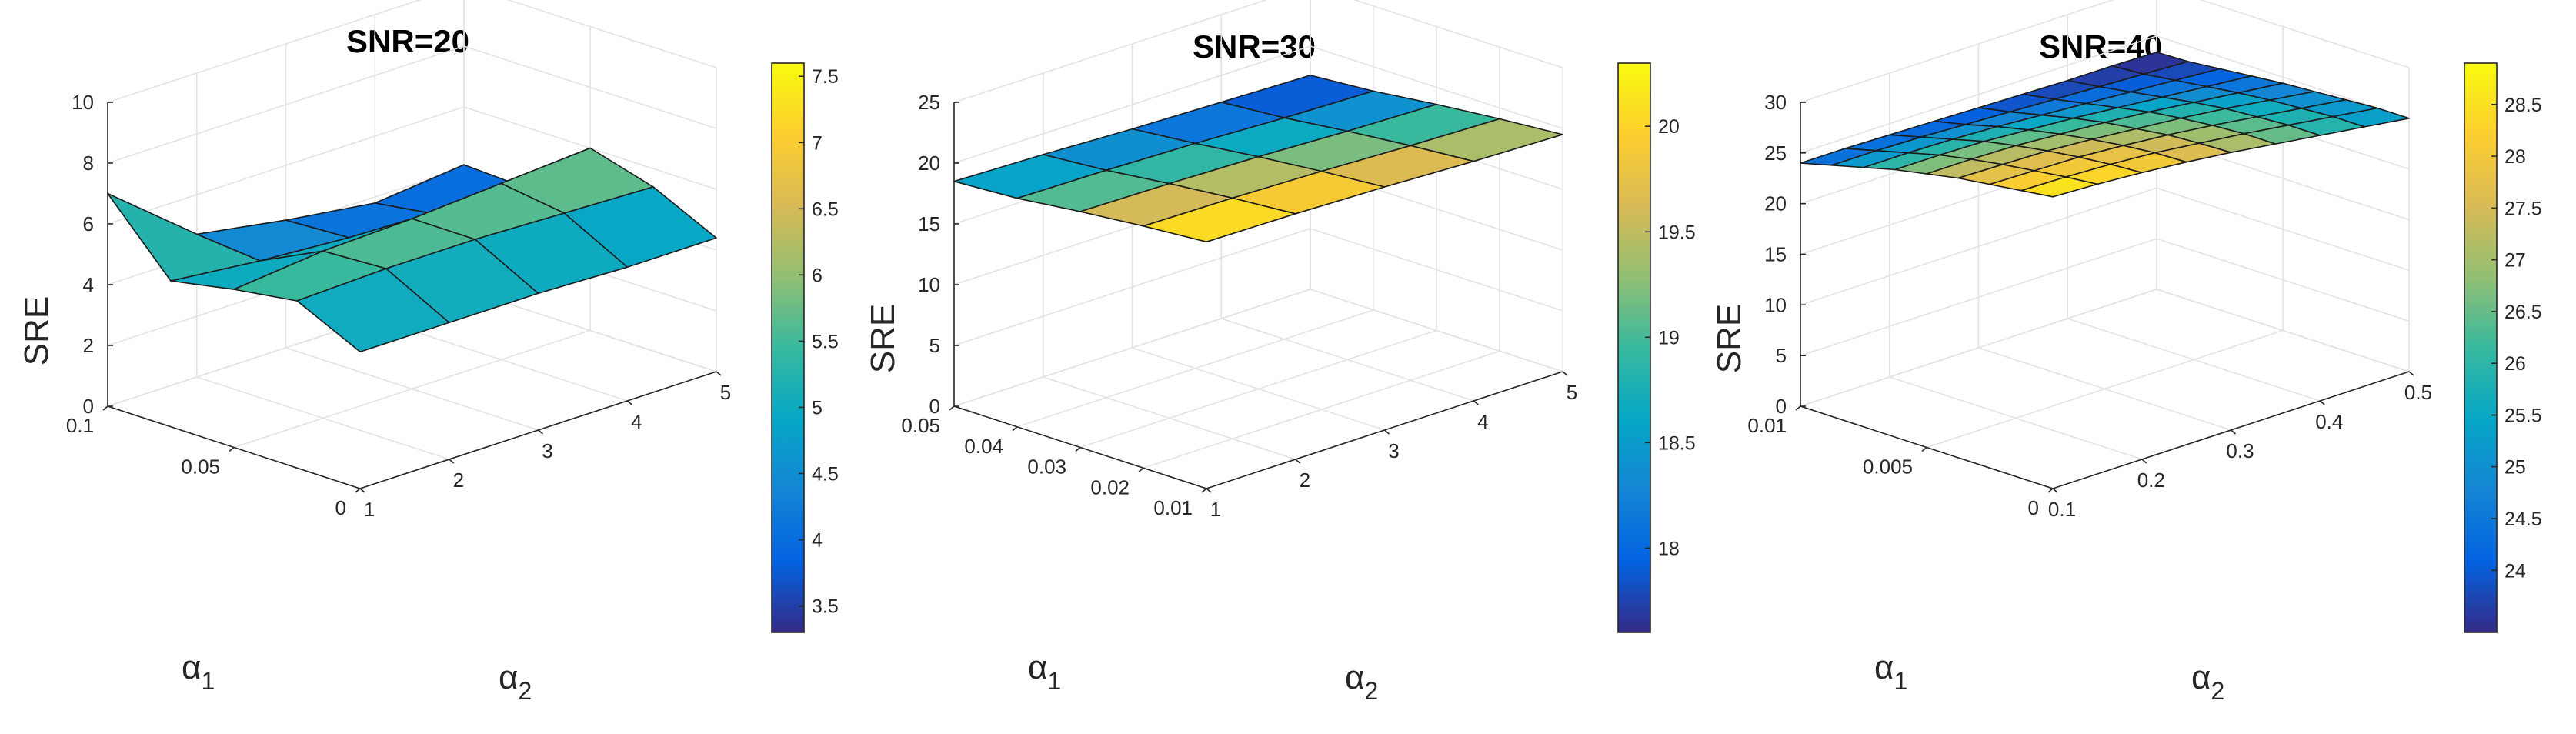 Image resolution: width=2576 pixels, height=734 pixels. I want to click on colorbar: 18 18.5 19 19.5 20, so click(1657, 347).